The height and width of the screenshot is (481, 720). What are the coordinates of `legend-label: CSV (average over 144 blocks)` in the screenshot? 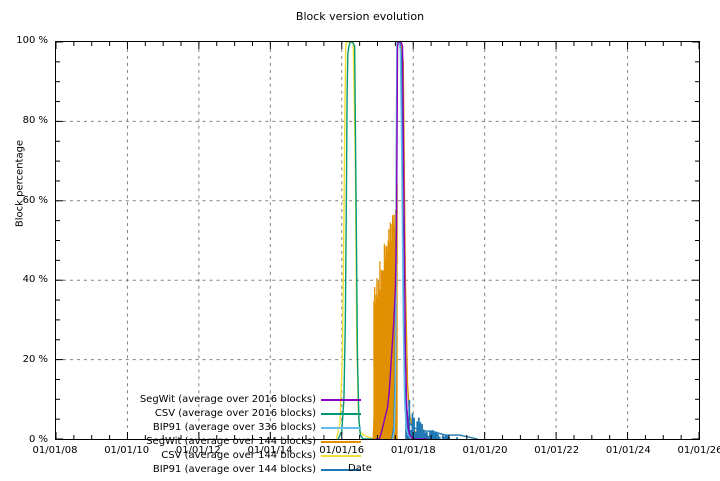 It's located at (238, 455).